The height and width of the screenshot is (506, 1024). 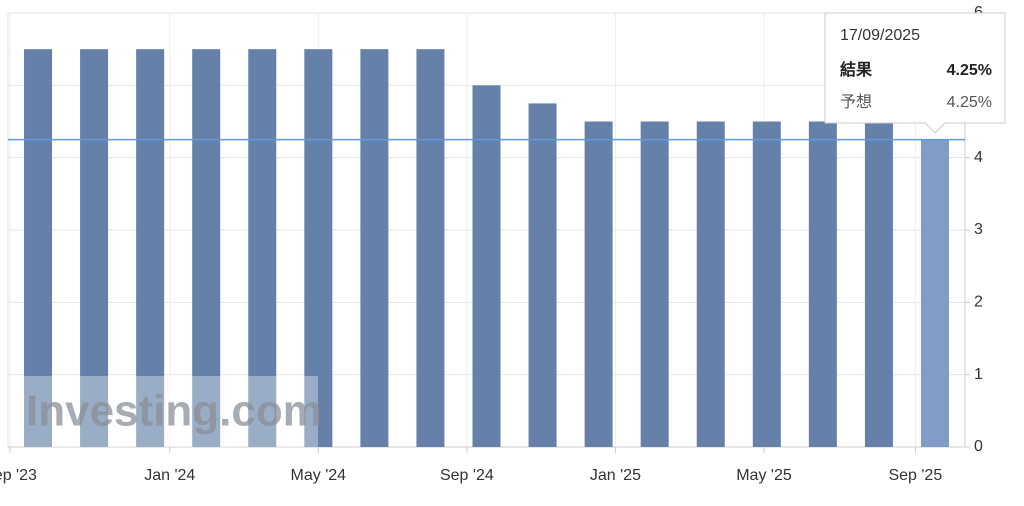 What do you see at coordinates (915, 475) in the screenshot?
I see `x-tick-label: Sep '25` at bounding box center [915, 475].